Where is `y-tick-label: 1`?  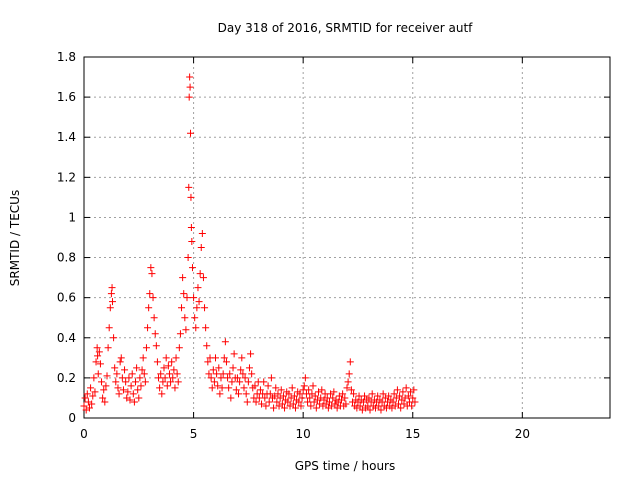
y-tick-label: 1 is located at coordinates (72, 217).